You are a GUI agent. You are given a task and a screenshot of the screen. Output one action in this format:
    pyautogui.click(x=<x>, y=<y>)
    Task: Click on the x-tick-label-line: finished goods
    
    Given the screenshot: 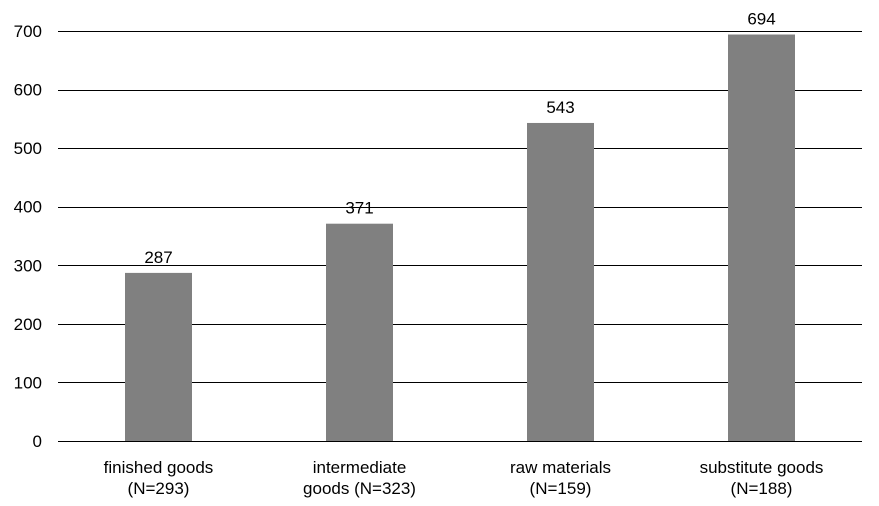 What is the action you would take?
    pyautogui.click(x=159, y=467)
    